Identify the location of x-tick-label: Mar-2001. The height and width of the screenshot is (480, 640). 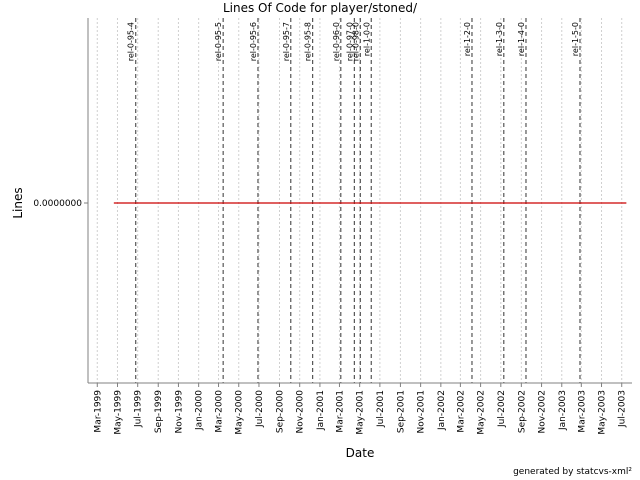
(340, 411).